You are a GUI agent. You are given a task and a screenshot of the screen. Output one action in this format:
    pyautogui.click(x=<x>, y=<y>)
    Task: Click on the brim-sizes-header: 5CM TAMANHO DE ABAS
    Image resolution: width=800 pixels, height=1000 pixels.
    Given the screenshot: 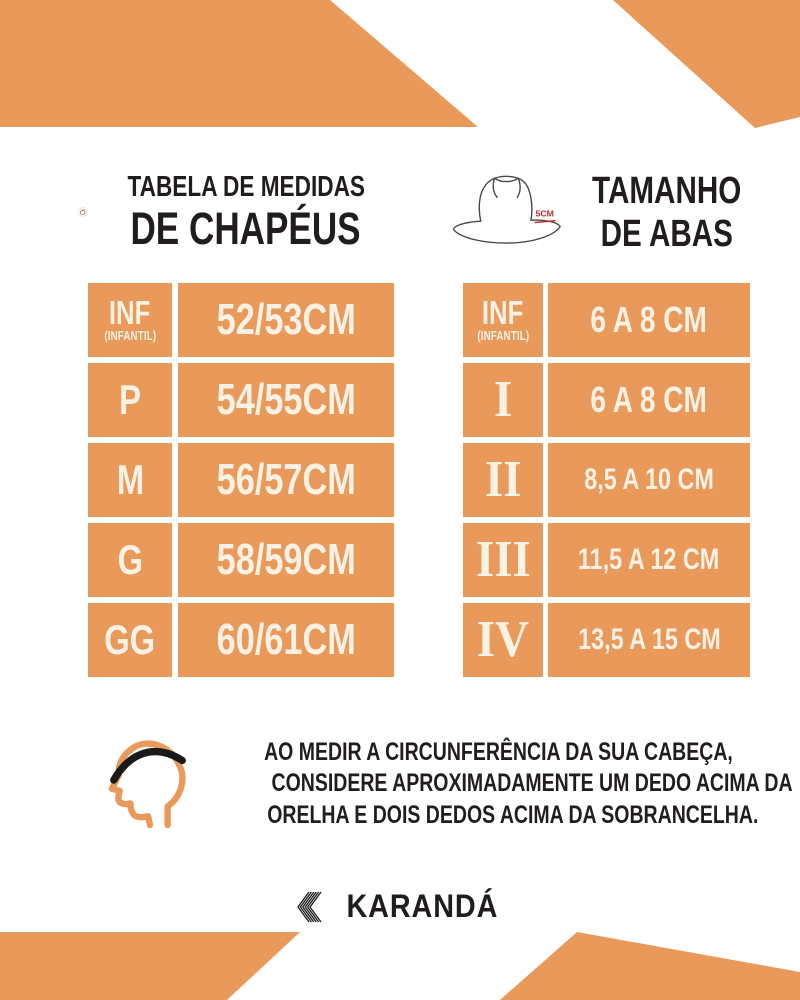 What is the action you would take?
    pyautogui.click(x=604, y=212)
    